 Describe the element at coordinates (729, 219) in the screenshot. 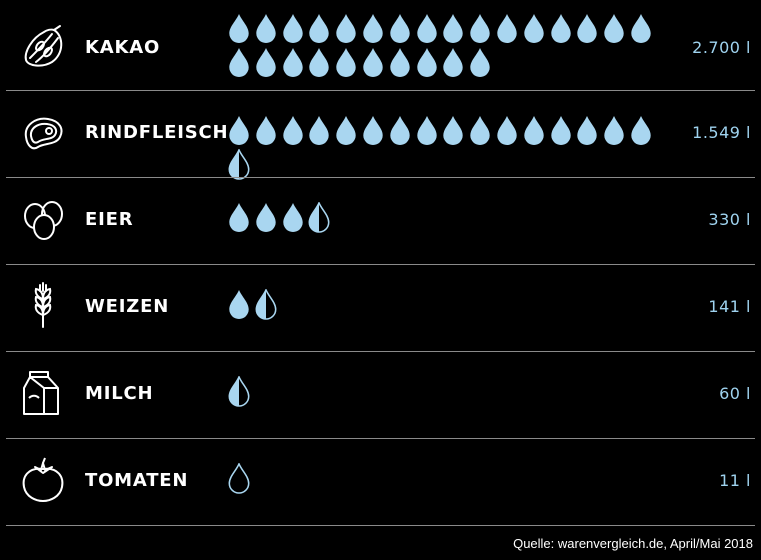

I see `value-label: 330 l` at that location.